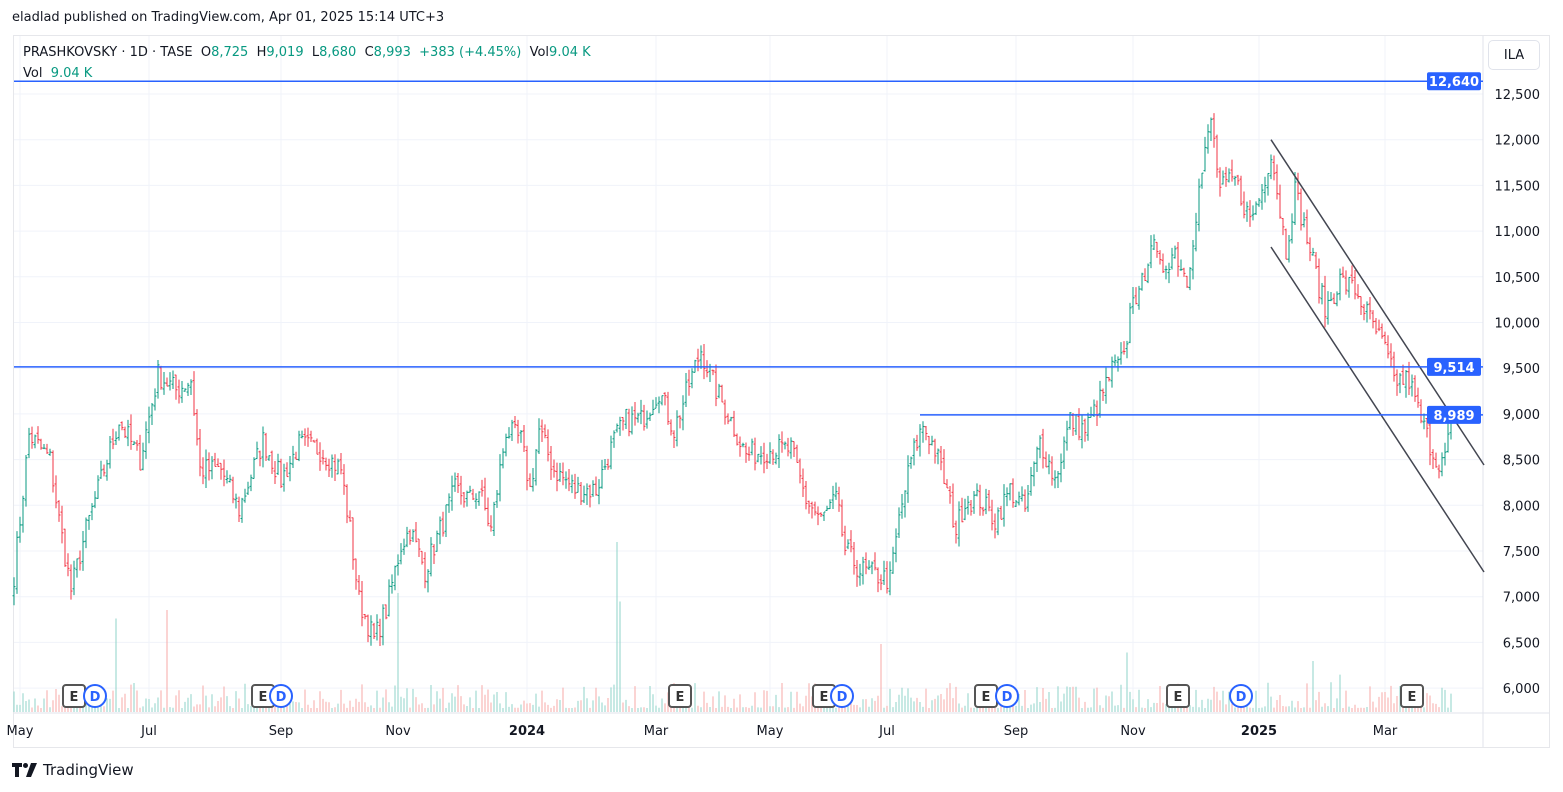 This screenshot has width=1563, height=792. I want to click on tradingview-logo-icon, so click(24, 770).